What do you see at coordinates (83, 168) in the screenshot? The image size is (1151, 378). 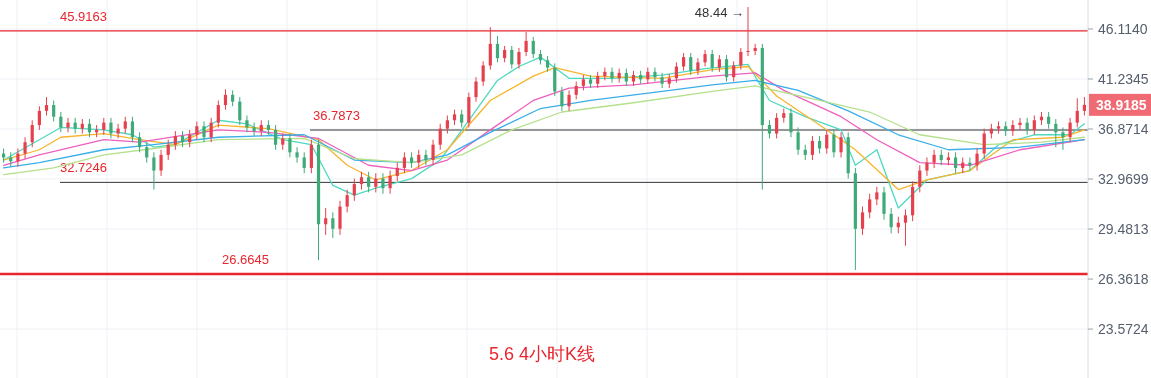 I see `ref-line-label: 32.7246` at bounding box center [83, 168].